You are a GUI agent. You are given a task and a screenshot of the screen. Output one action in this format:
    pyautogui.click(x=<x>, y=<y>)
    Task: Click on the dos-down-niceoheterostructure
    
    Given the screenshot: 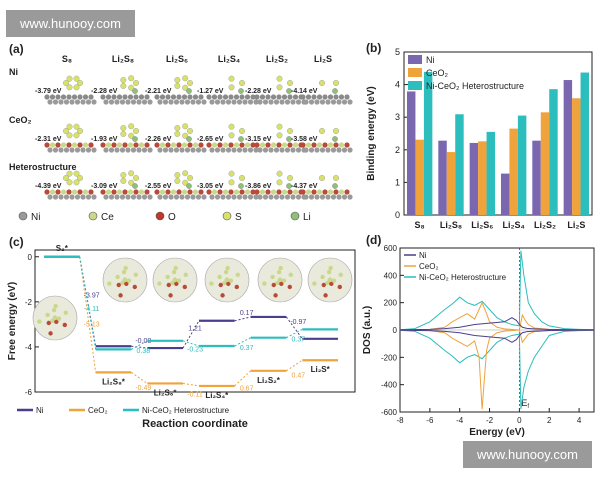 What is the action you would take?
    pyautogui.click(x=497, y=369)
    